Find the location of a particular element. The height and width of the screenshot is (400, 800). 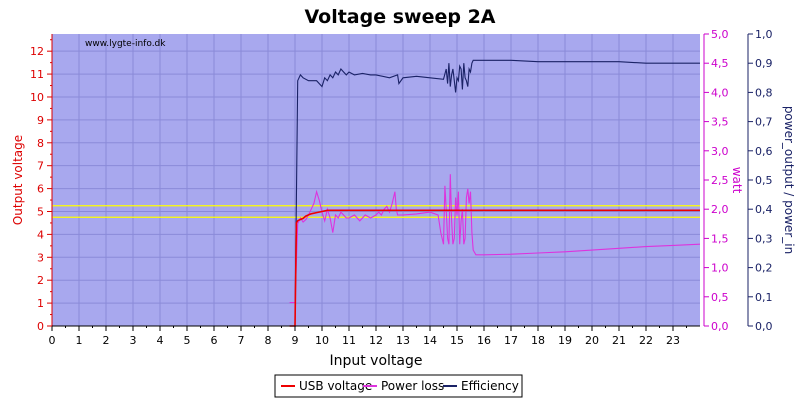

y-left-tick-label: 5 is located at coordinates (40, 211).